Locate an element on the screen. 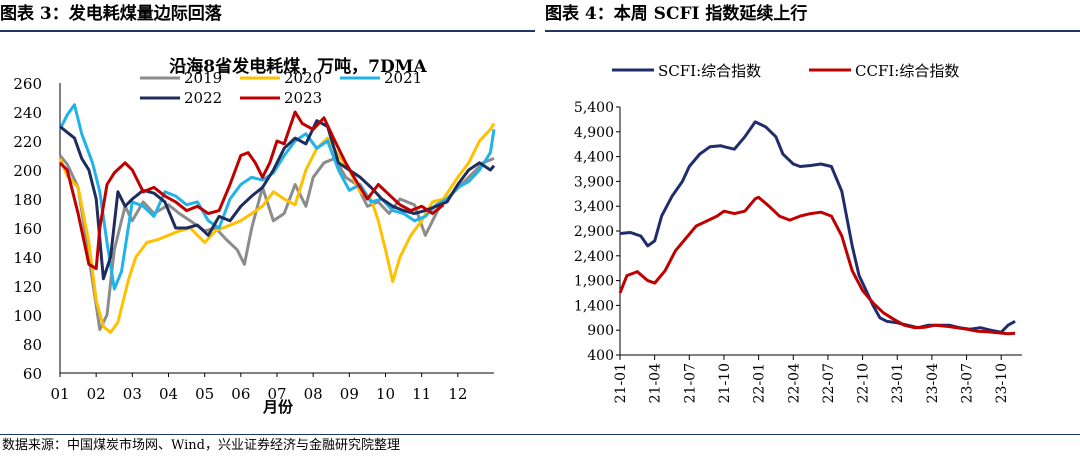 The width and height of the screenshot is (1080, 458). legend-label-2020: 2020 is located at coordinates (303, 78).